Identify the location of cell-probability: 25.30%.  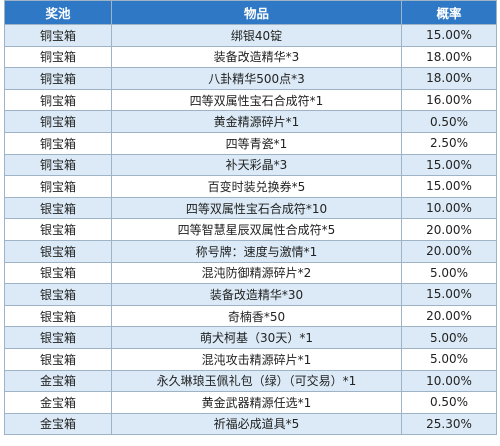
(449, 424).